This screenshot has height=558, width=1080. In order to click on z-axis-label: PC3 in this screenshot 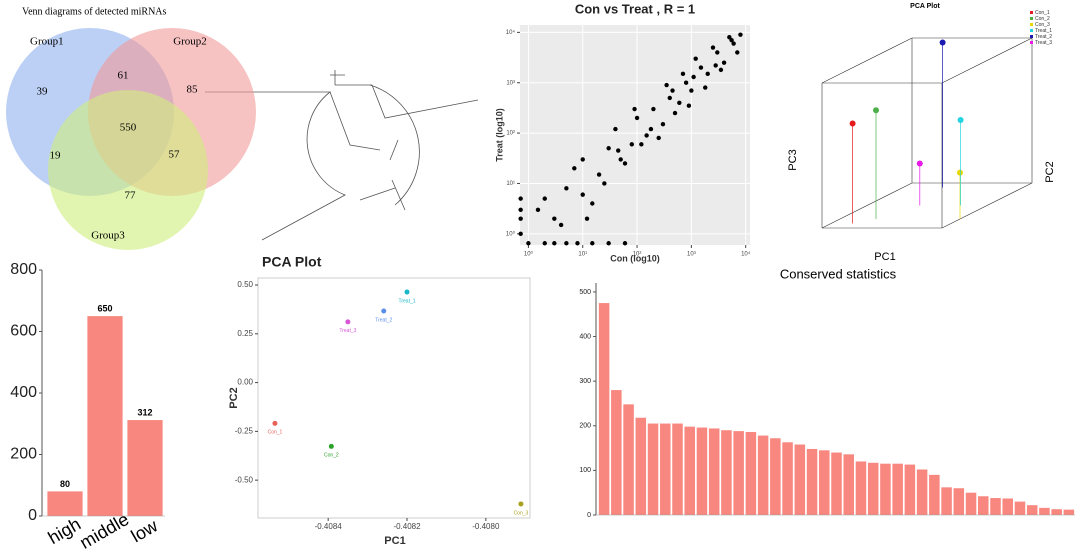, I will do `click(793, 159)`.